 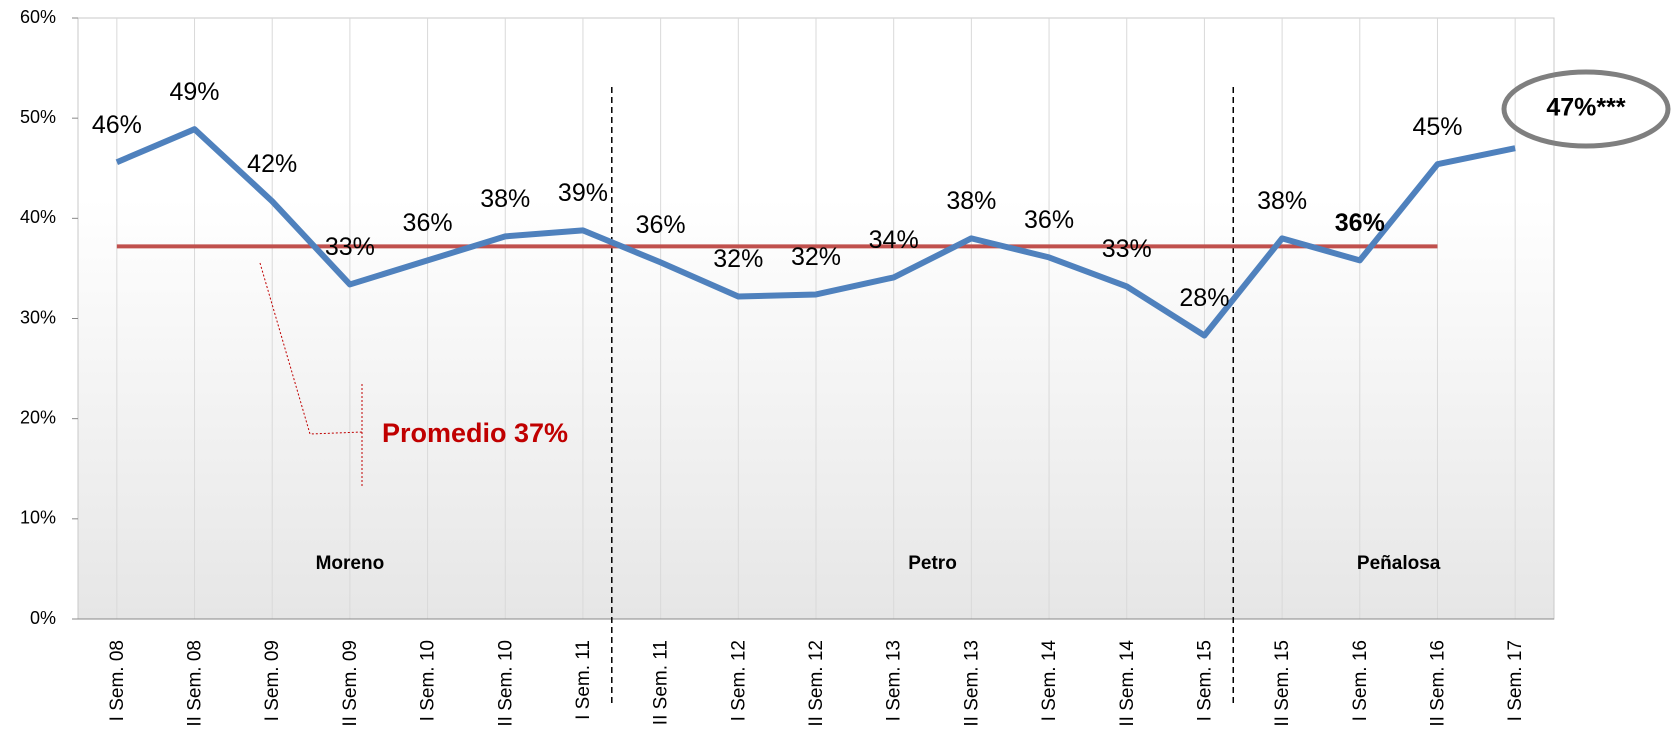 What do you see at coordinates (583, 680) in the screenshot?
I see `x-tick-label: I Sem. 11` at bounding box center [583, 680].